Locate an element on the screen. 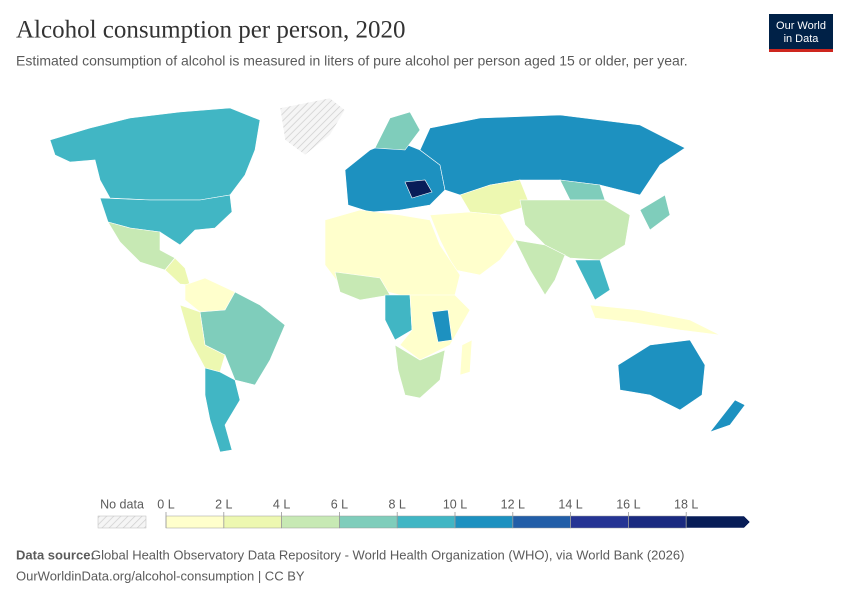 The image size is (850, 600). legend-tick-label: 8 L is located at coordinates (397, 504).